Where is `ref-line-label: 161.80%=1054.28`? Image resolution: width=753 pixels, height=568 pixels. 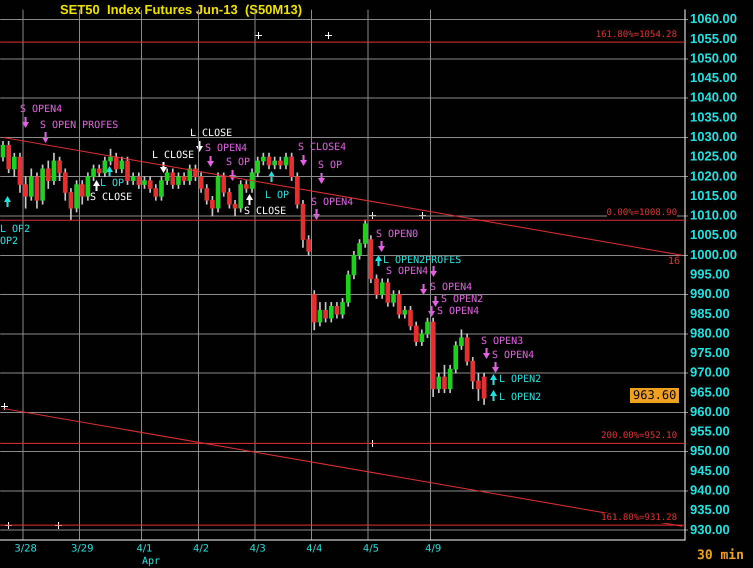 ref-line-label: 161.80%=1054.28 is located at coordinates (636, 35).